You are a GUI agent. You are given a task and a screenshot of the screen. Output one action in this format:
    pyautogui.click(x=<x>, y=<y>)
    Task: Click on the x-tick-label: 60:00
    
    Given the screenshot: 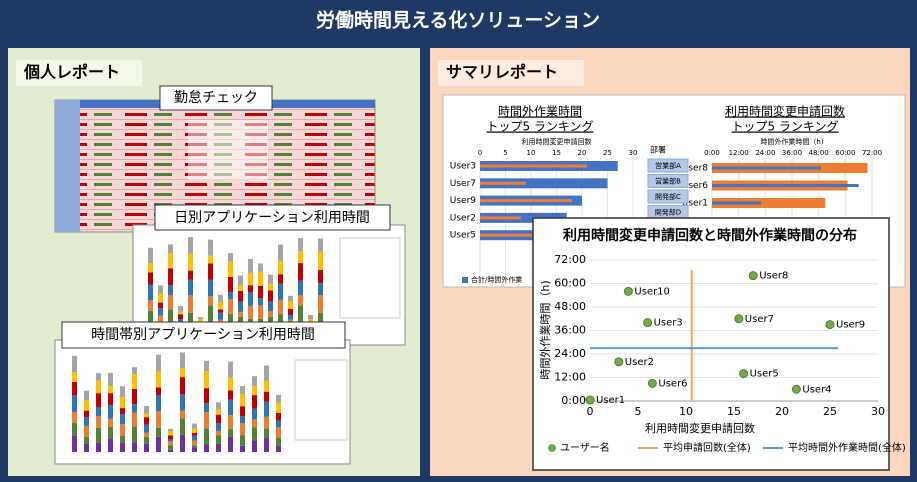 What is the action you would take?
    pyautogui.click(x=845, y=153)
    